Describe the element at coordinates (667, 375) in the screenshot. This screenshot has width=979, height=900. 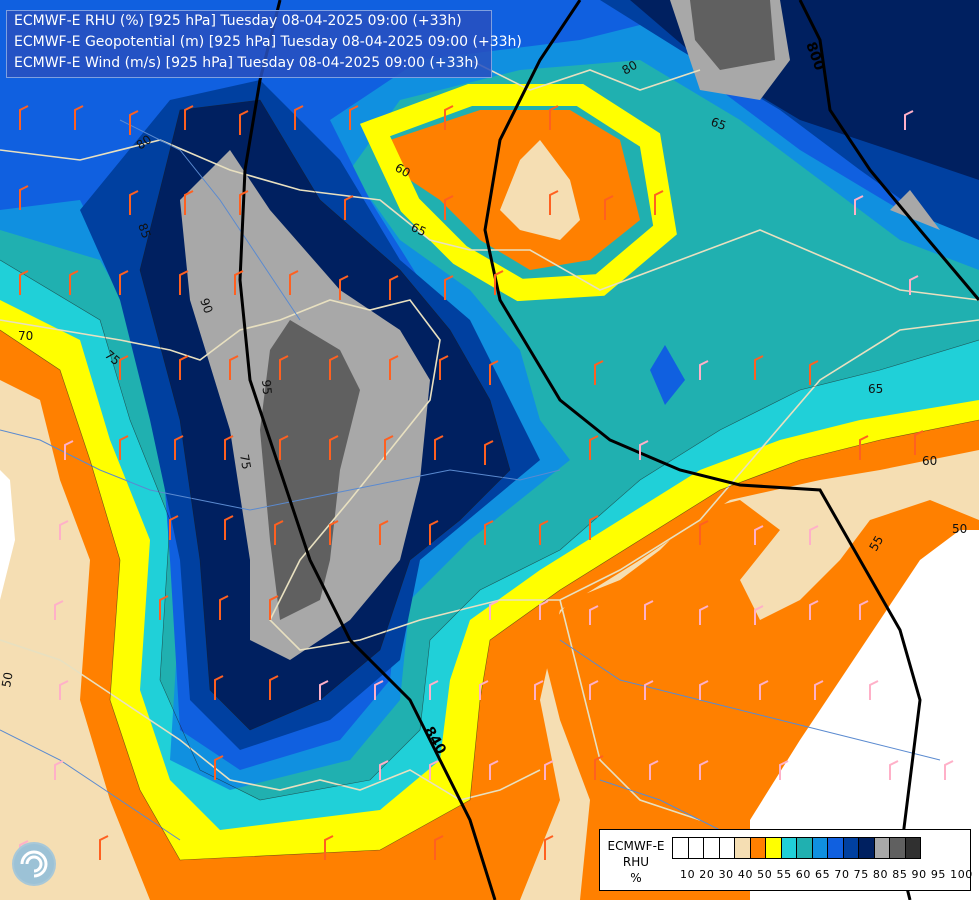
I see `rhu-80-island` at that location.